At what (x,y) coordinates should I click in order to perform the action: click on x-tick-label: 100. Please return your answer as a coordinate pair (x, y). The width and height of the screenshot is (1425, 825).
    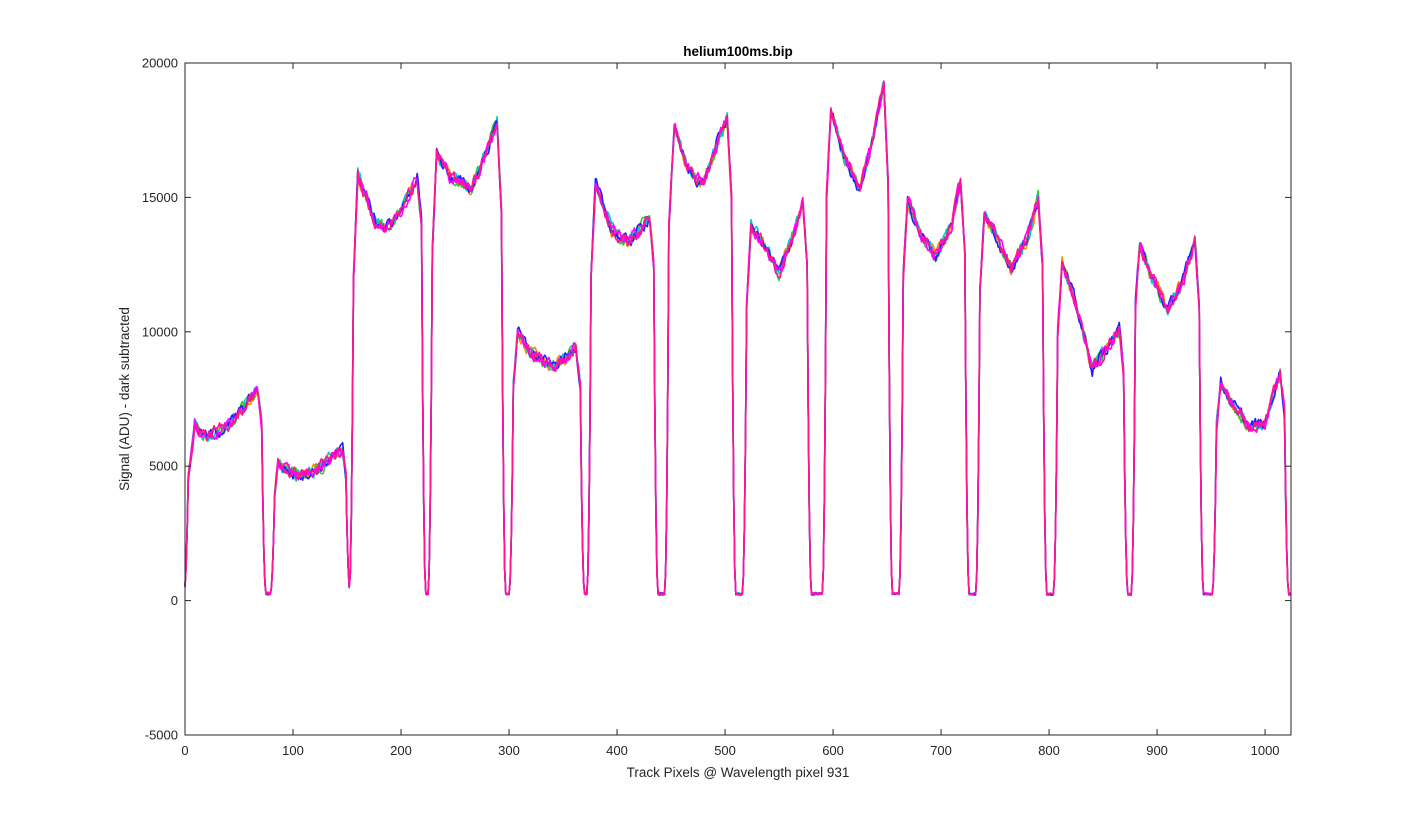
    Looking at the image, I should click on (293, 750).